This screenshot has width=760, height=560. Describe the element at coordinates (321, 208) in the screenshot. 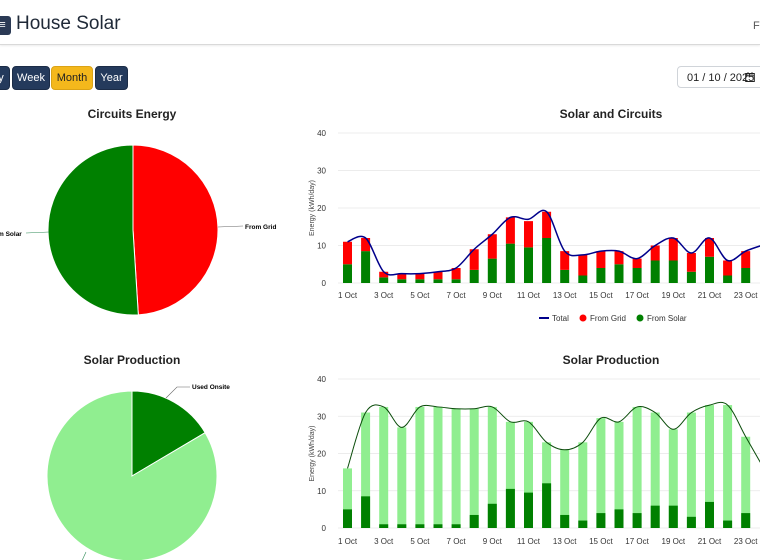

I see `y-tick-label: 20` at that location.